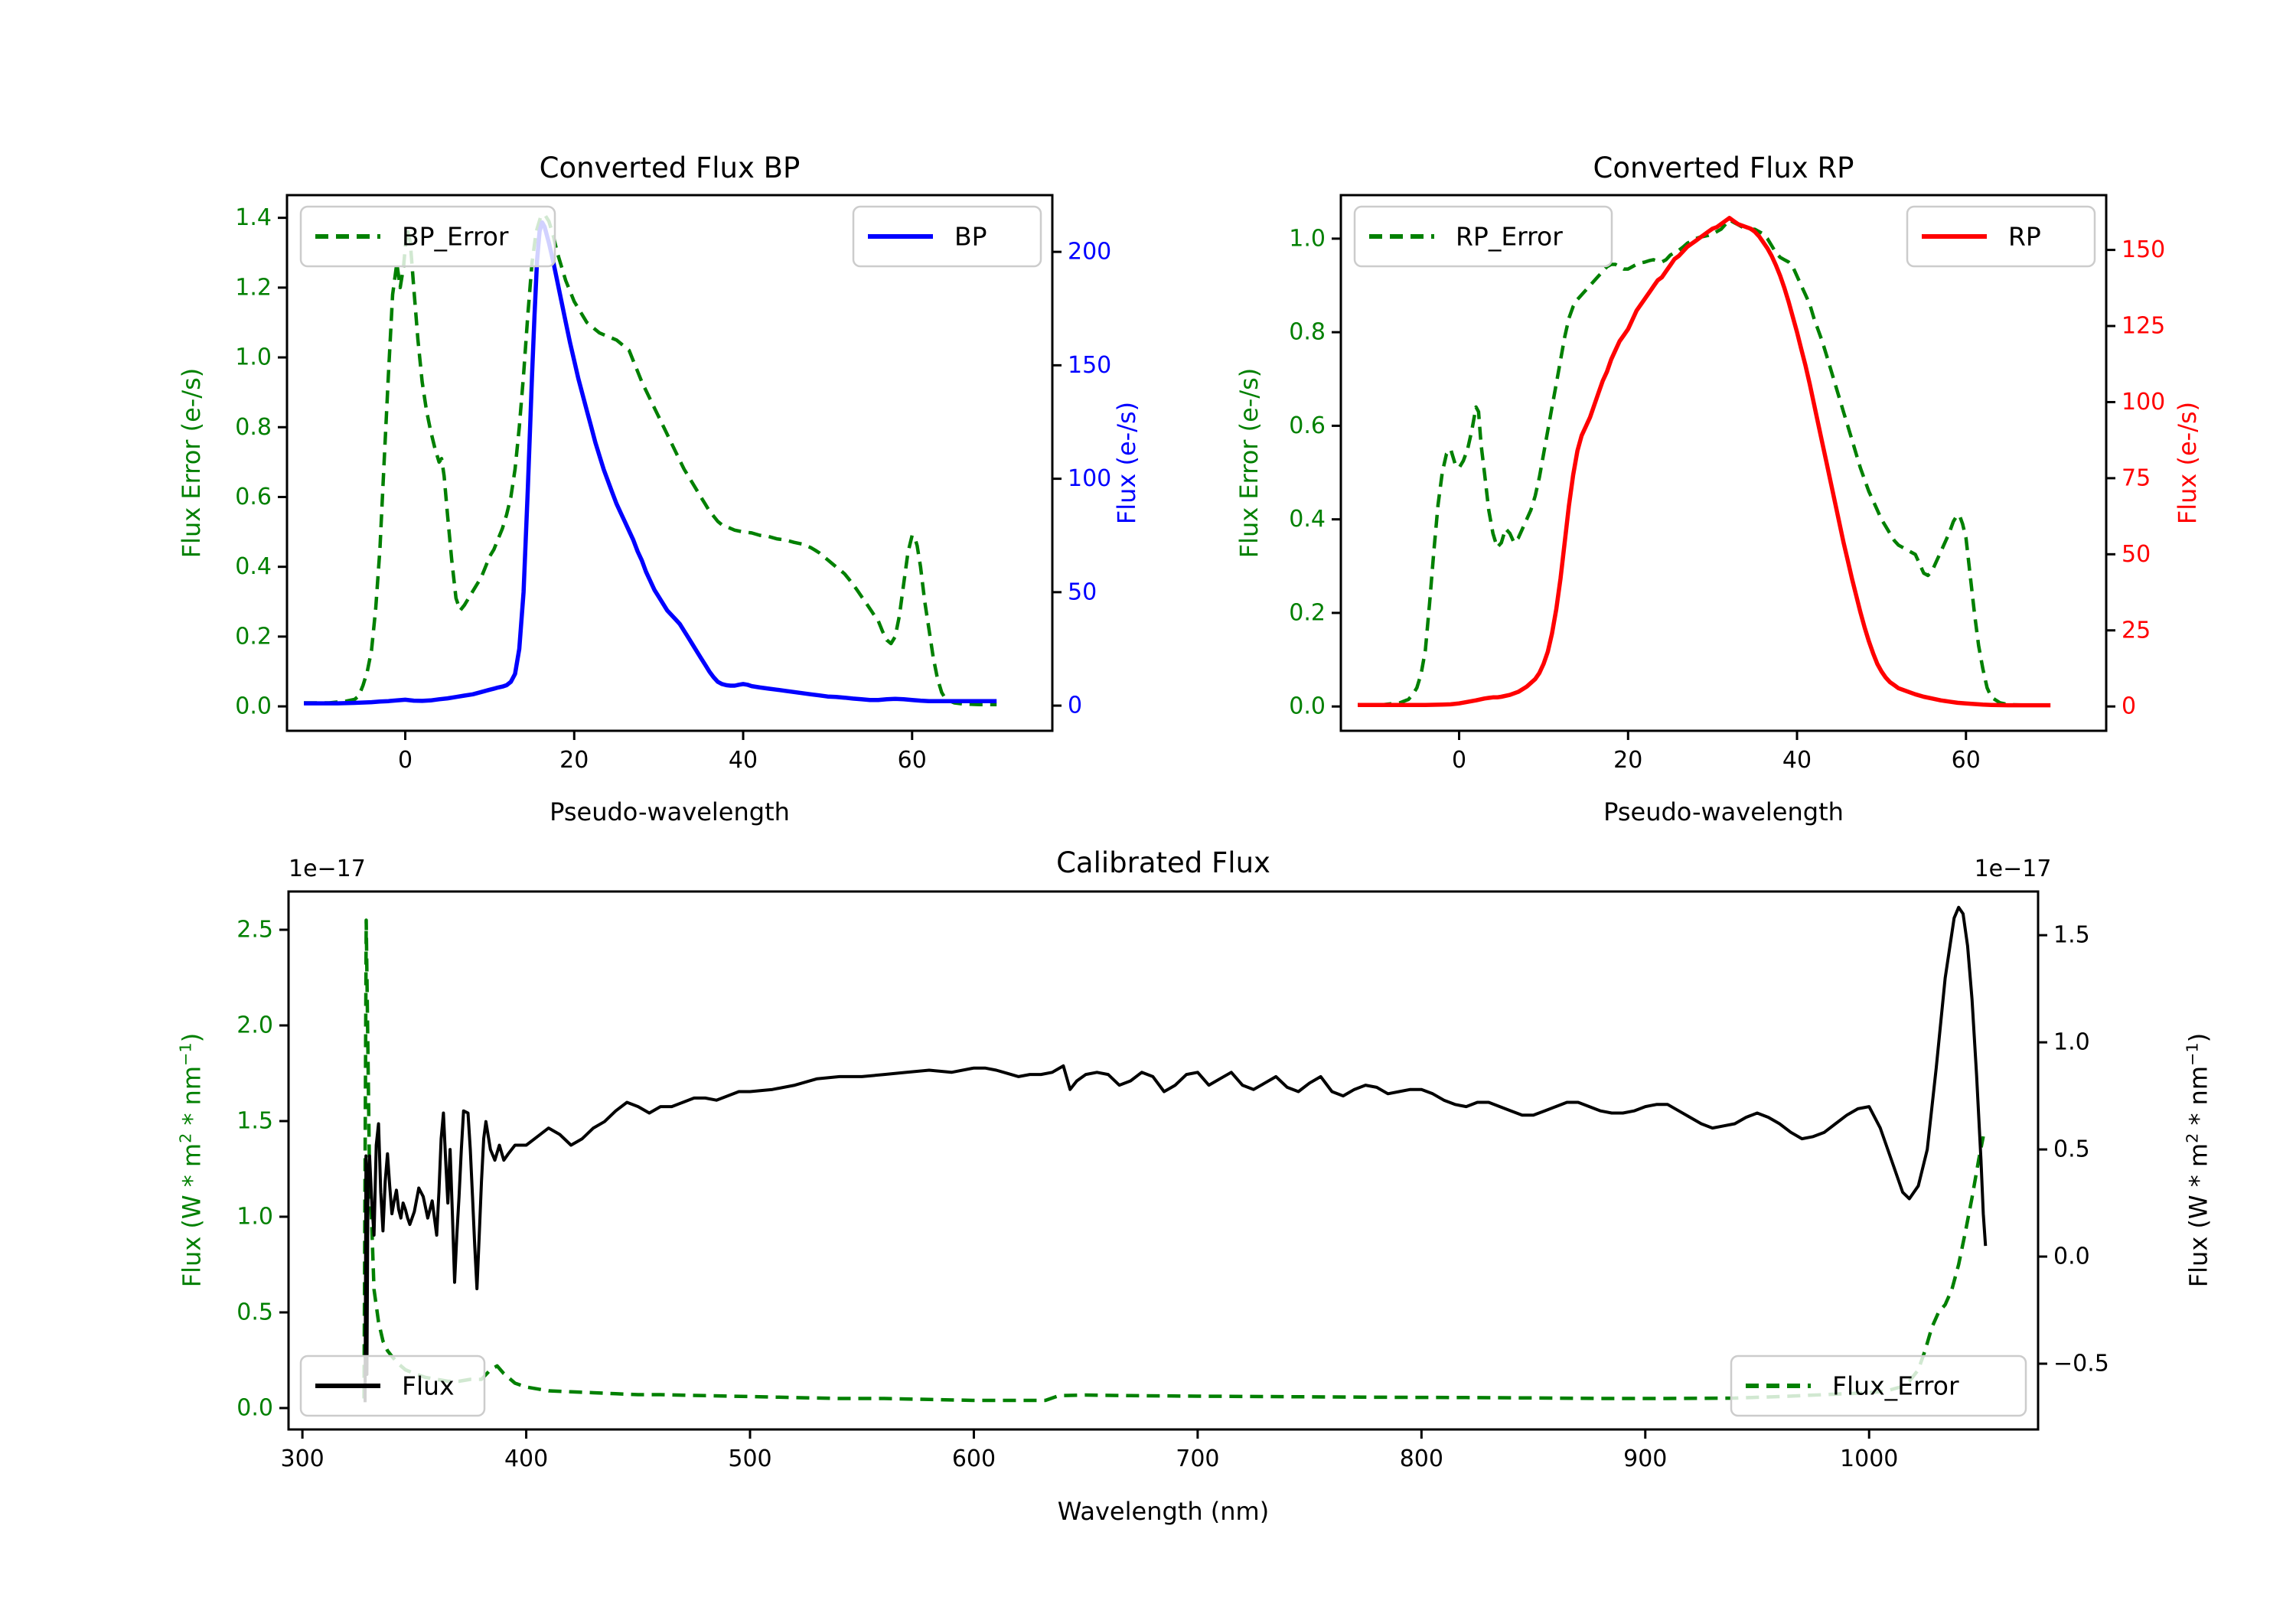 Image resolution: width=2296 pixels, height=1607 pixels. I want to click on rp-error-curve, so click(1704, 463).